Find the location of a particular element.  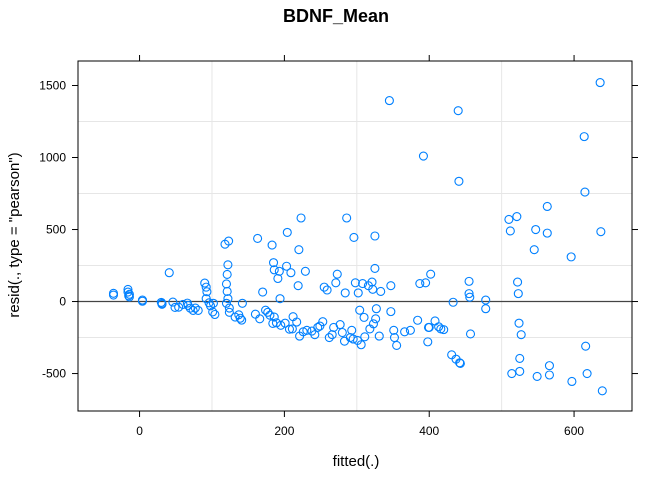

y-axis-label: resid(., type = "pearson") is located at coordinates (14, 234).